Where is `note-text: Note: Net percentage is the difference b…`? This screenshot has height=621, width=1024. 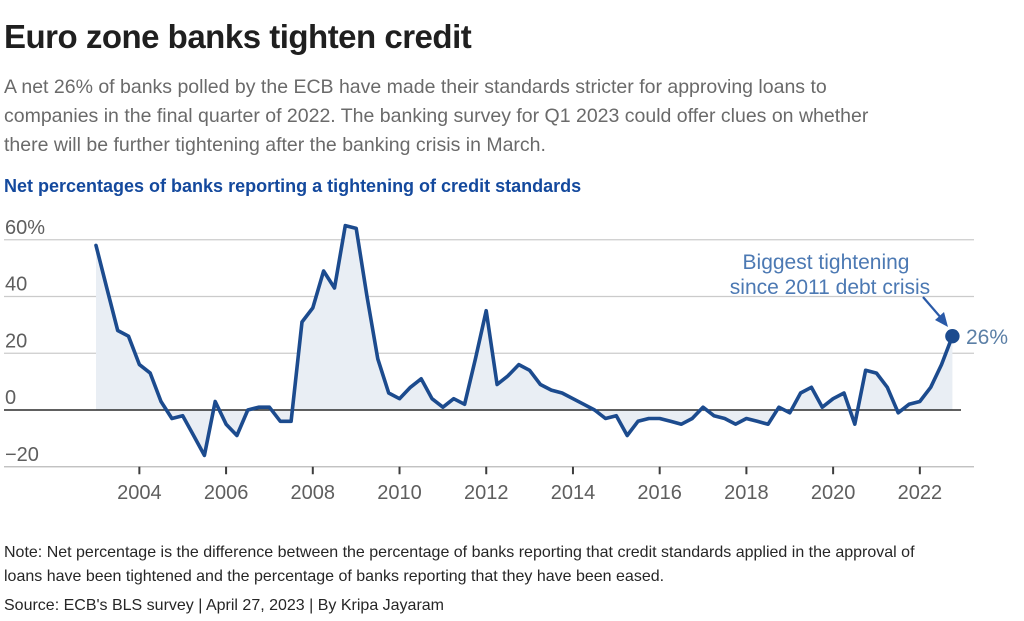
note-text: Note: Net percentage is the difference b… is located at coordinates (512, 565).